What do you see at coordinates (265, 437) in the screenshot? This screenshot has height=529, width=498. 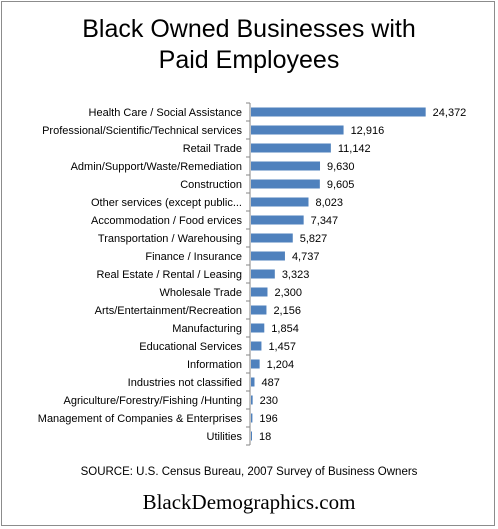 I see `data-label: 18` at bounding box center [265, 437].